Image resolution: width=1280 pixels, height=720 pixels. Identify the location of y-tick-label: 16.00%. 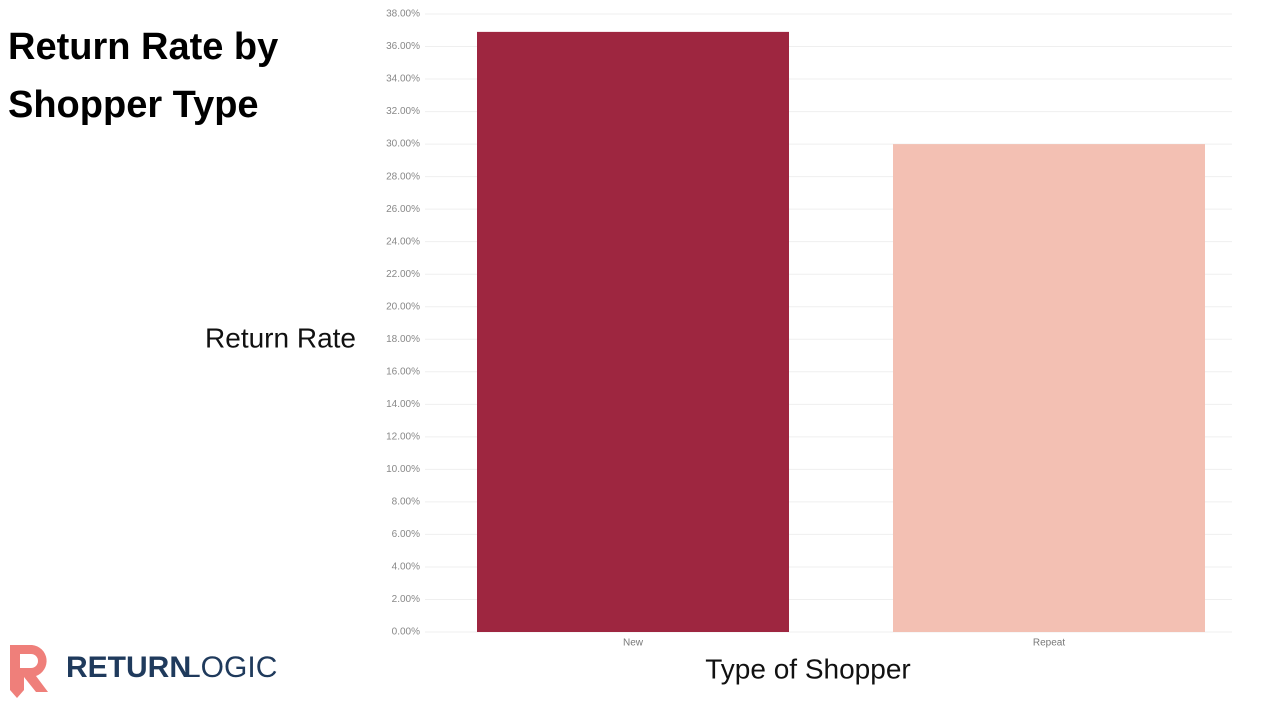
(403, 371).